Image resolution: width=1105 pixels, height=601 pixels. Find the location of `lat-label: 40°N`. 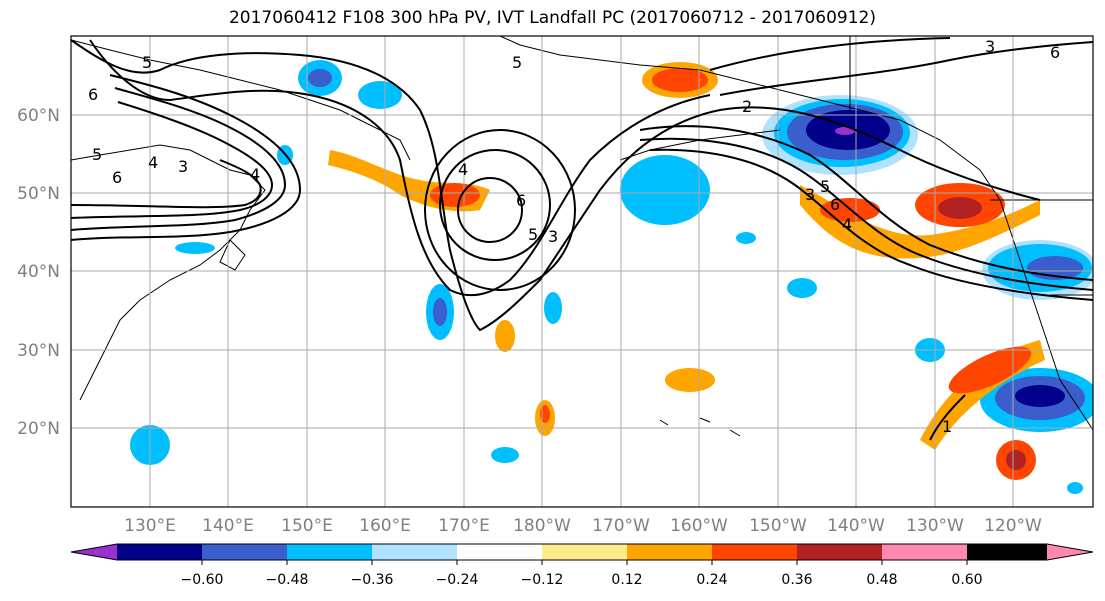

lat-label: 40°N is located at coordinates (38, 272).